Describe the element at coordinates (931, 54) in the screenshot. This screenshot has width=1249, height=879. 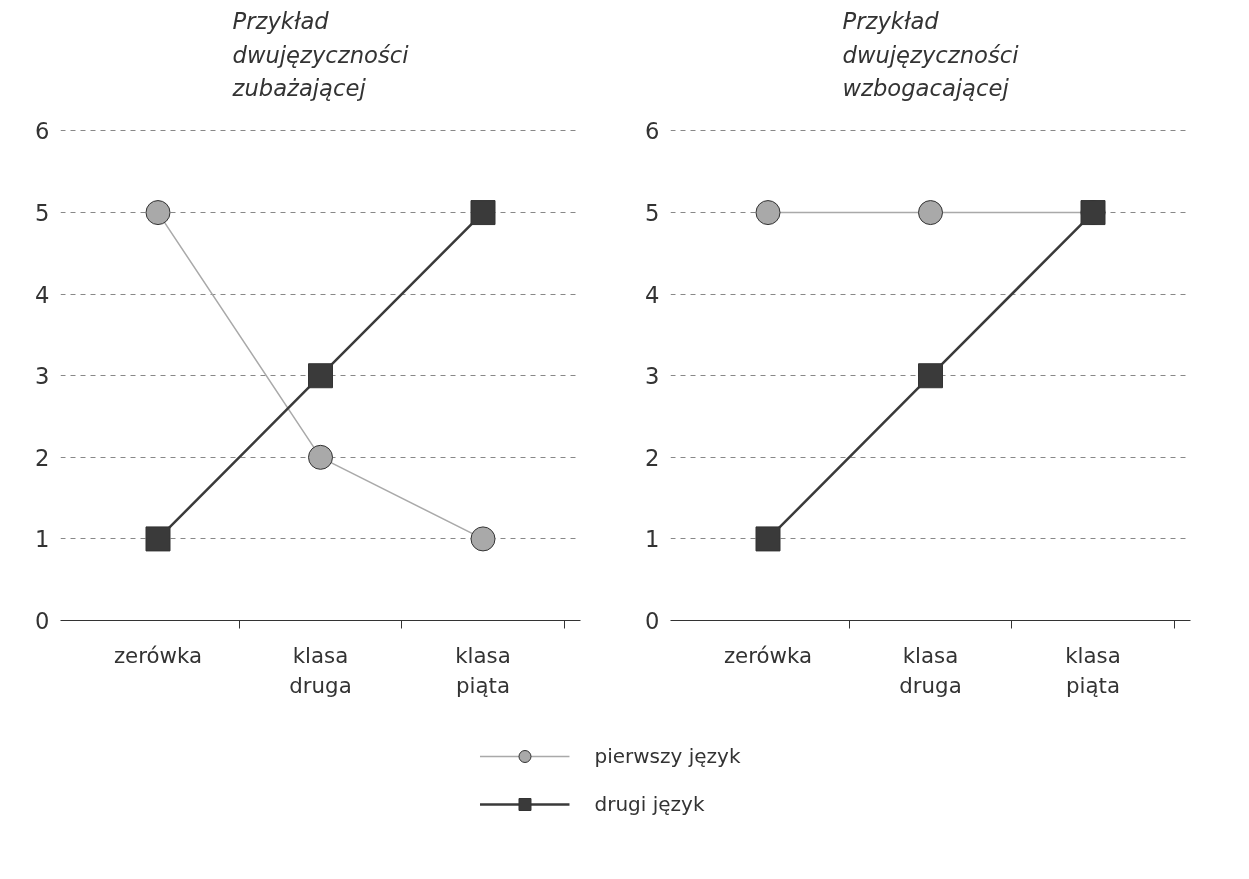
I see `chart-title: Przykład dwujęzyczności wzbogacającej` at that location.